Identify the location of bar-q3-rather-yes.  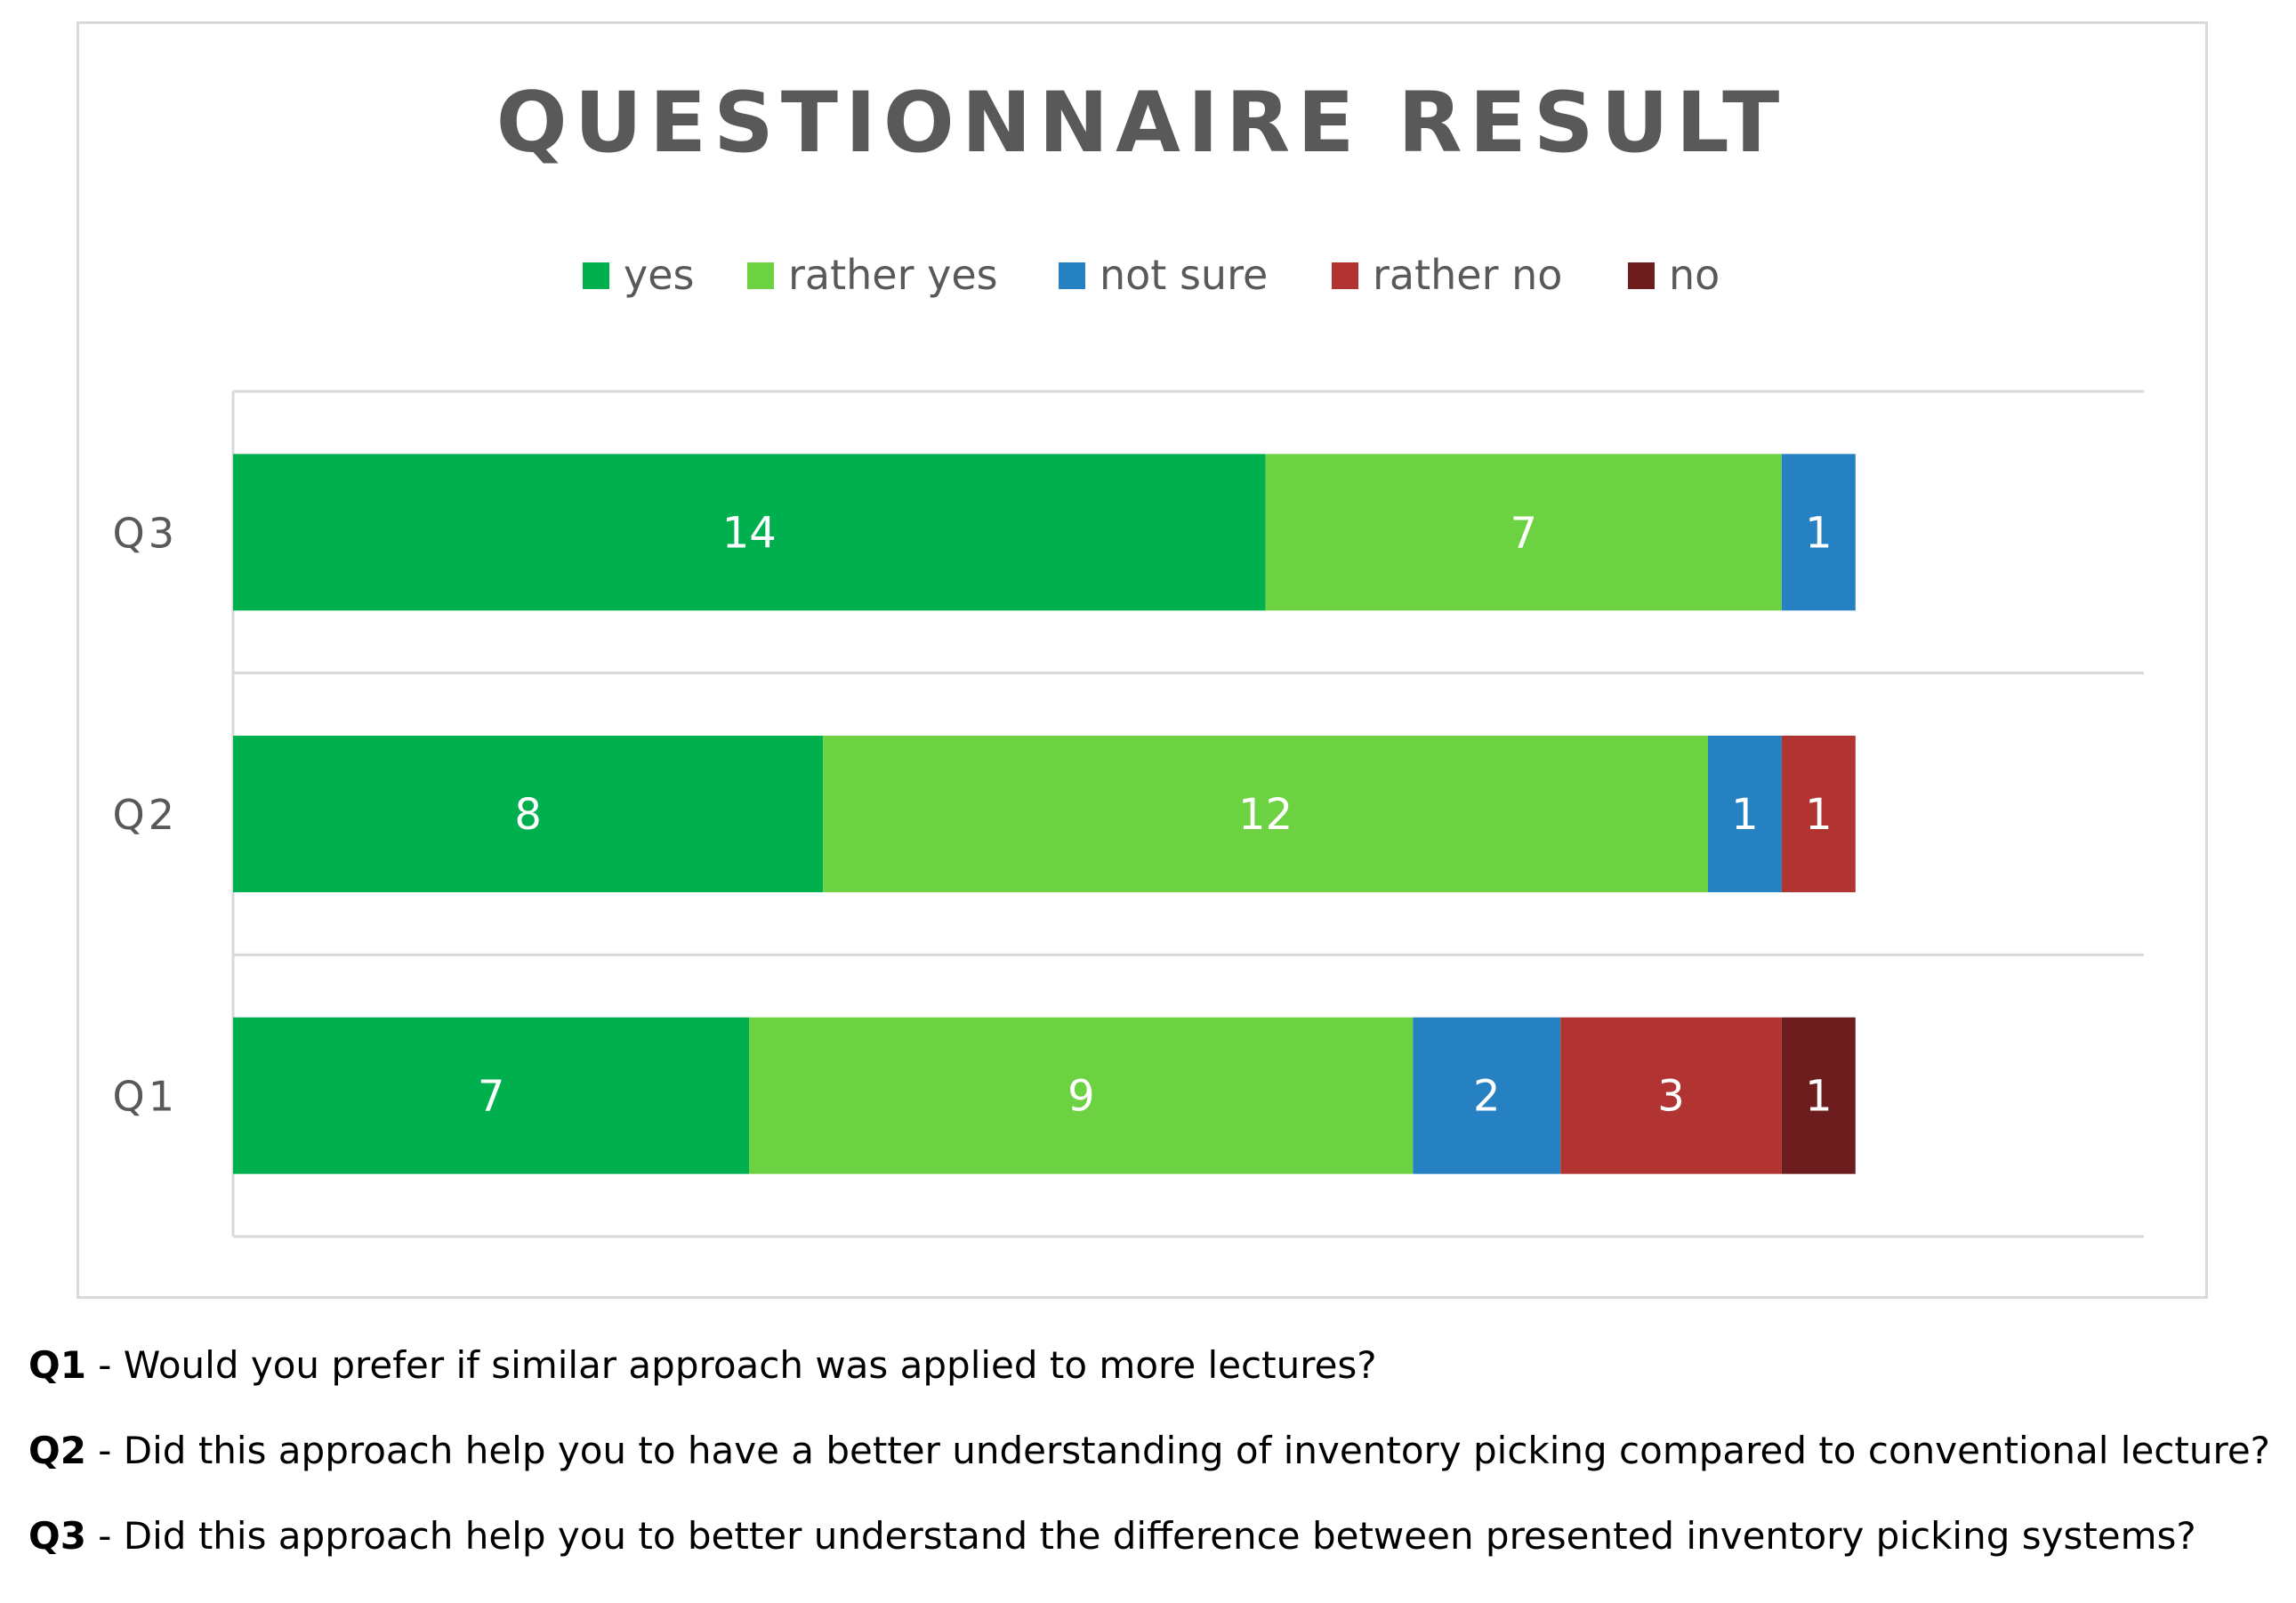
(1524, 532).